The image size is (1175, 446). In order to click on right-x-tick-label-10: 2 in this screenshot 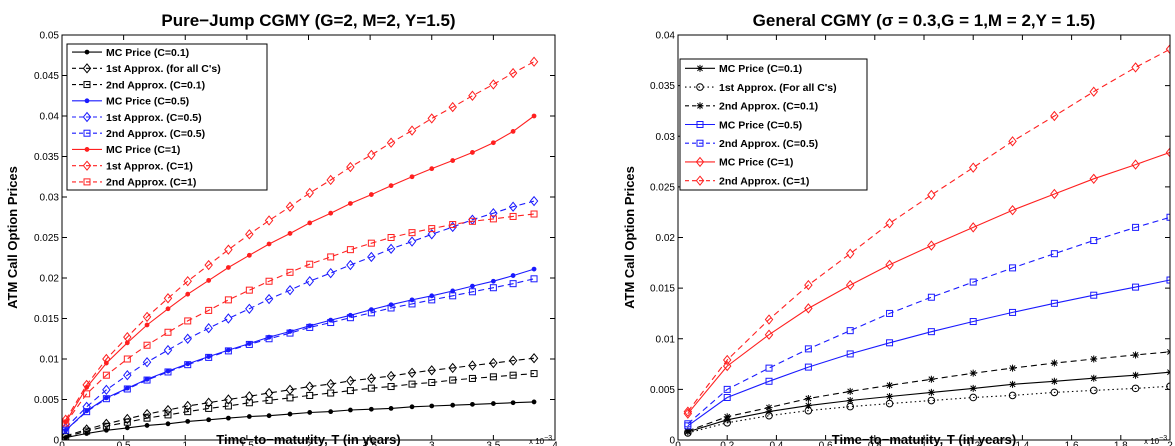, I will do `click(1170, 443)`.